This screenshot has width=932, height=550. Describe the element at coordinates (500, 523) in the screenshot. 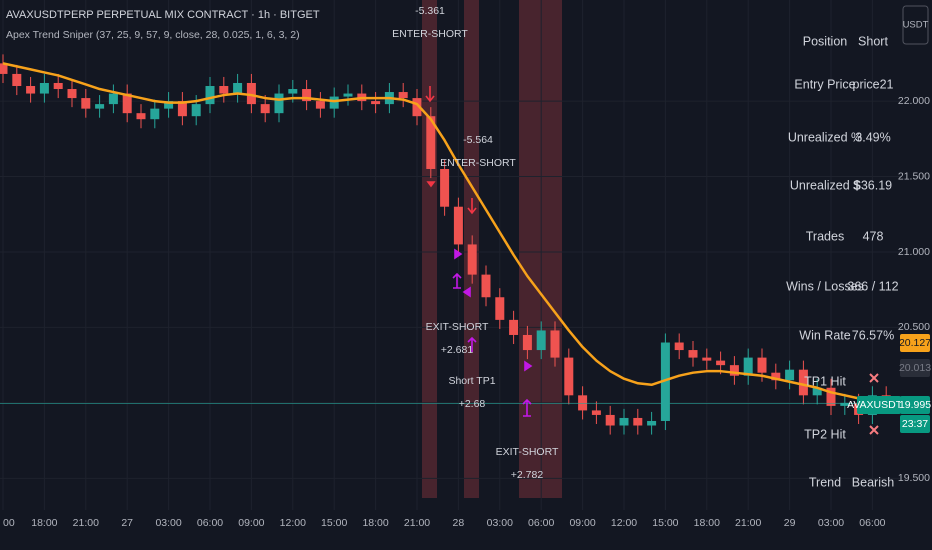

I see `x-tick-label: 03:00` at that location.